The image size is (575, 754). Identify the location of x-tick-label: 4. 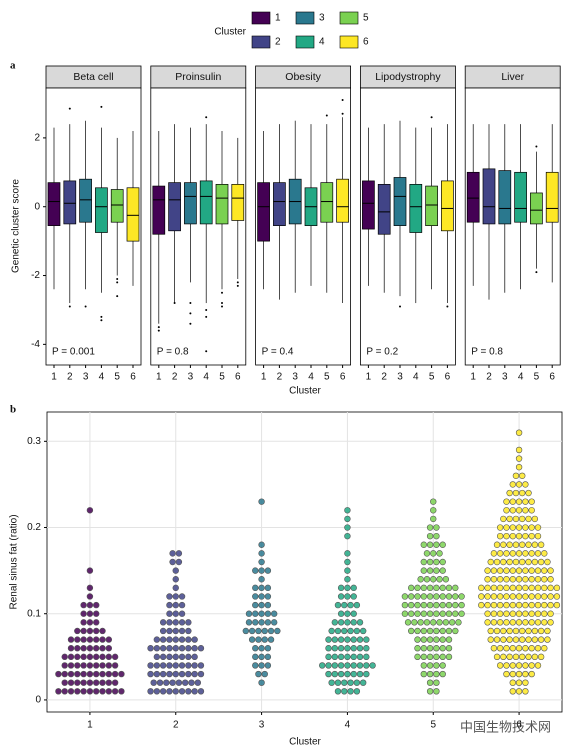
(206, 377).